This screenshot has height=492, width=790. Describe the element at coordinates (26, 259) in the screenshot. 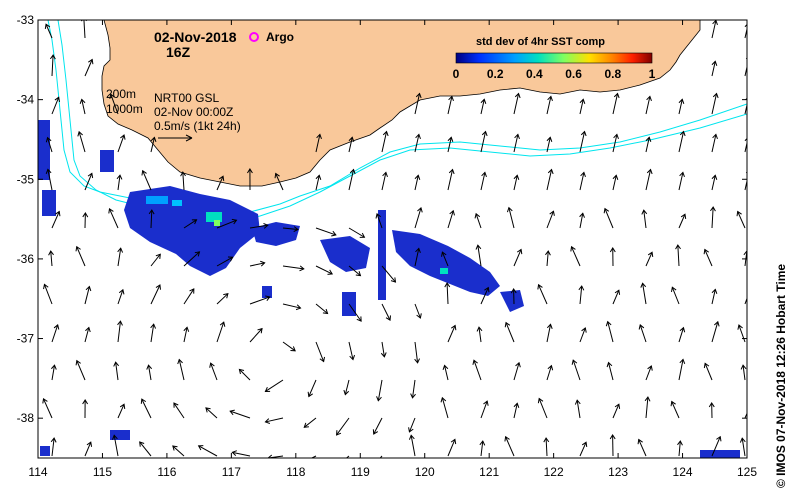

I see `y-tick-label: -36` at that location.